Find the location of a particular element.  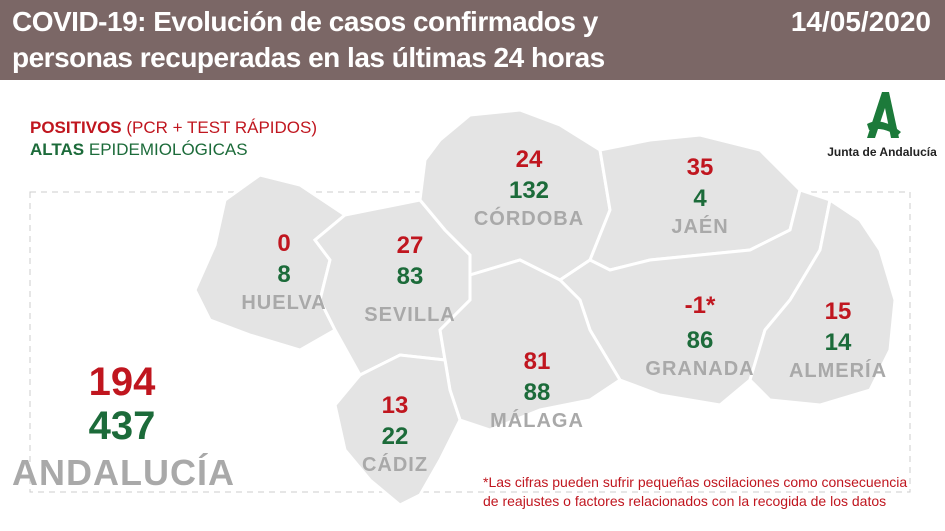

province-label: CÓRDOBA is located at coordinates (529, 219).